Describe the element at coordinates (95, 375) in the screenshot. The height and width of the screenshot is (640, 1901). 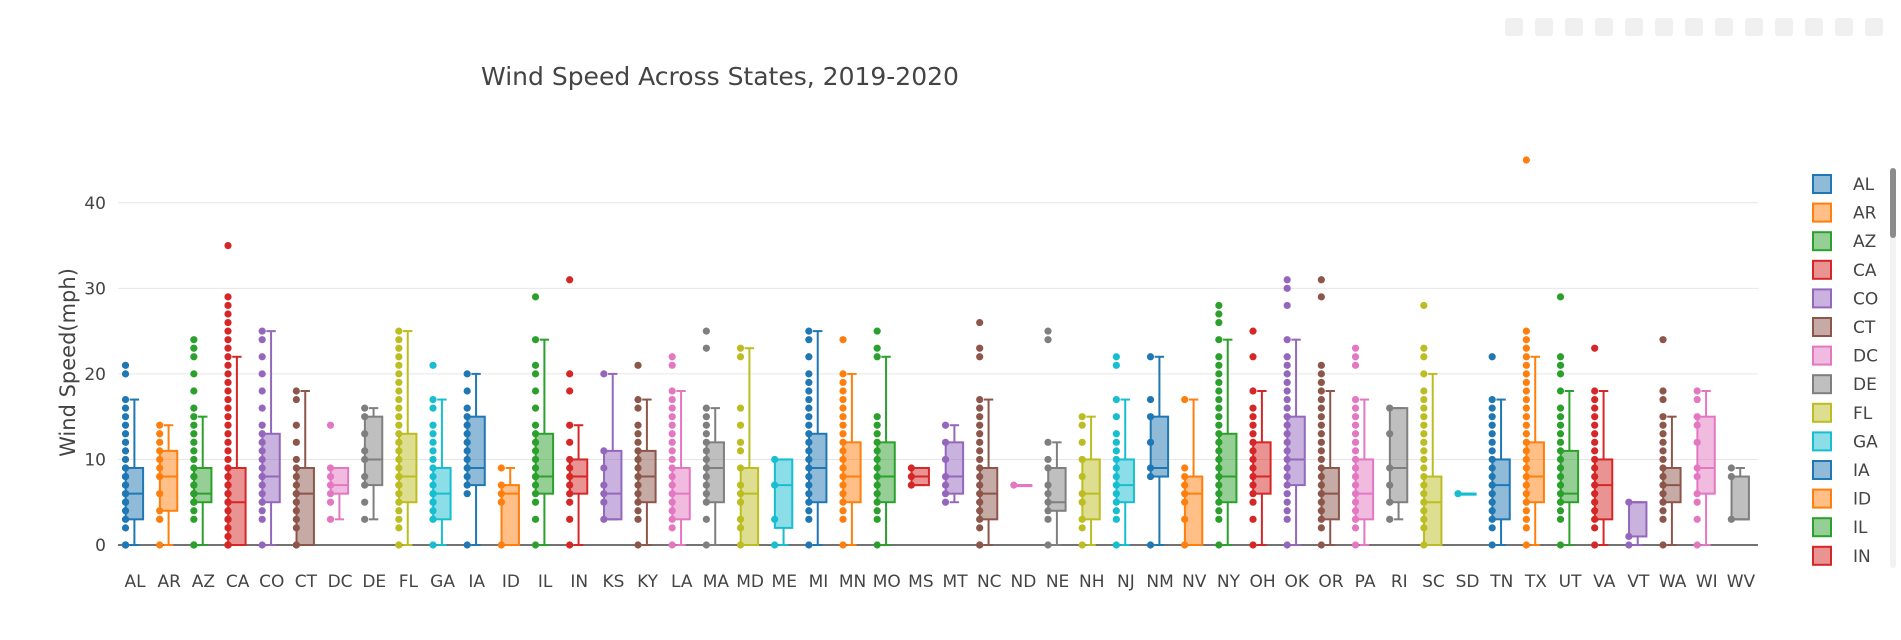
I see `y-tick-label: 20` at that location.